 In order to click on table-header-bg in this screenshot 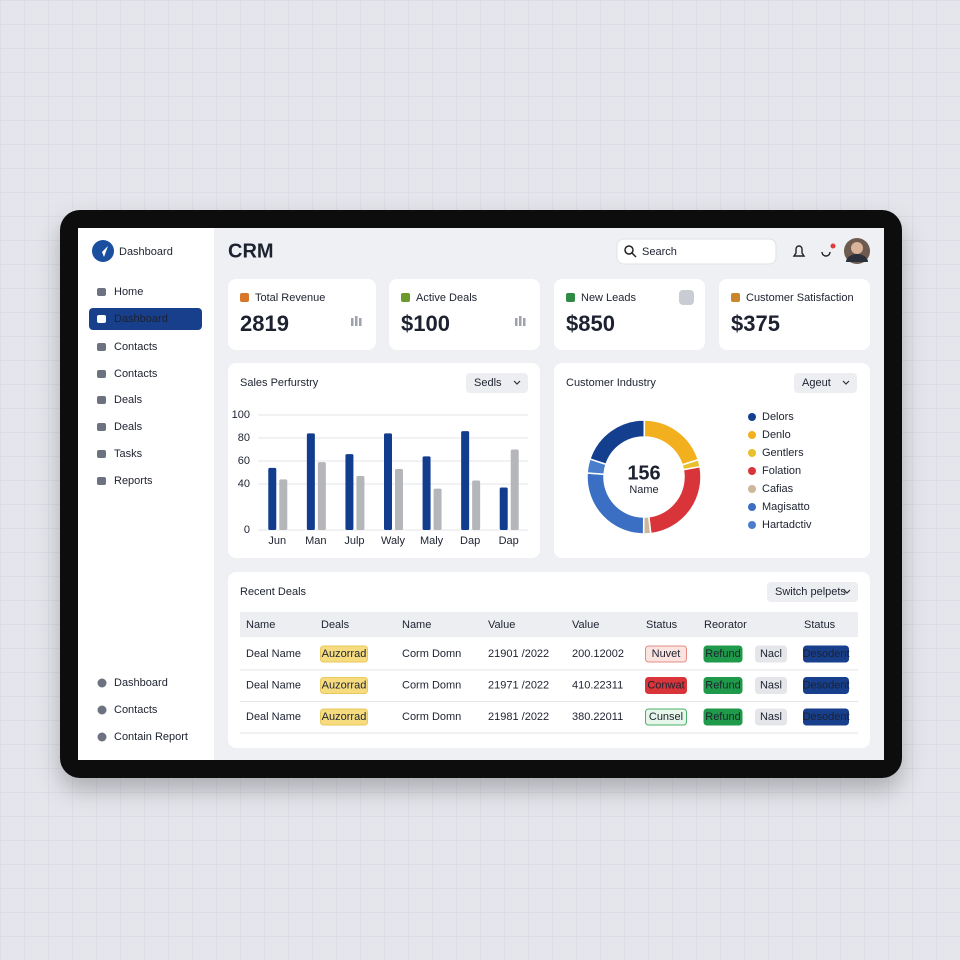, I will do `click(549, 624)`.